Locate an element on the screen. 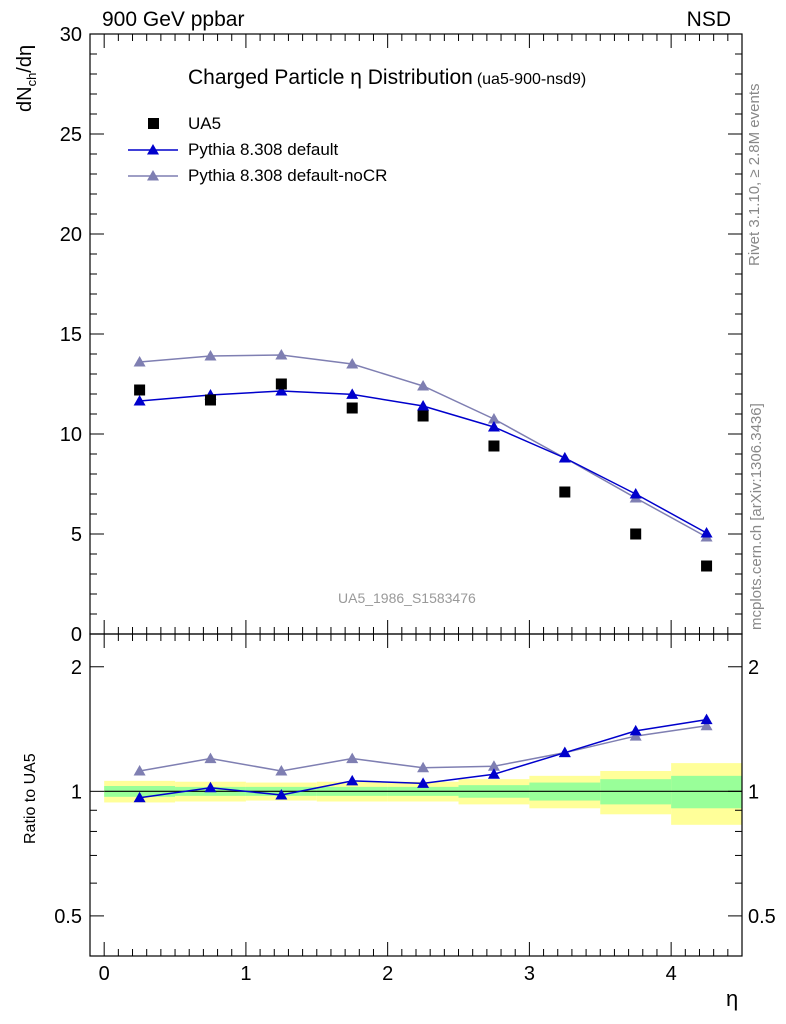  ratio-y-tick-label-right: 0.5 is located at coordinates (762, 917).